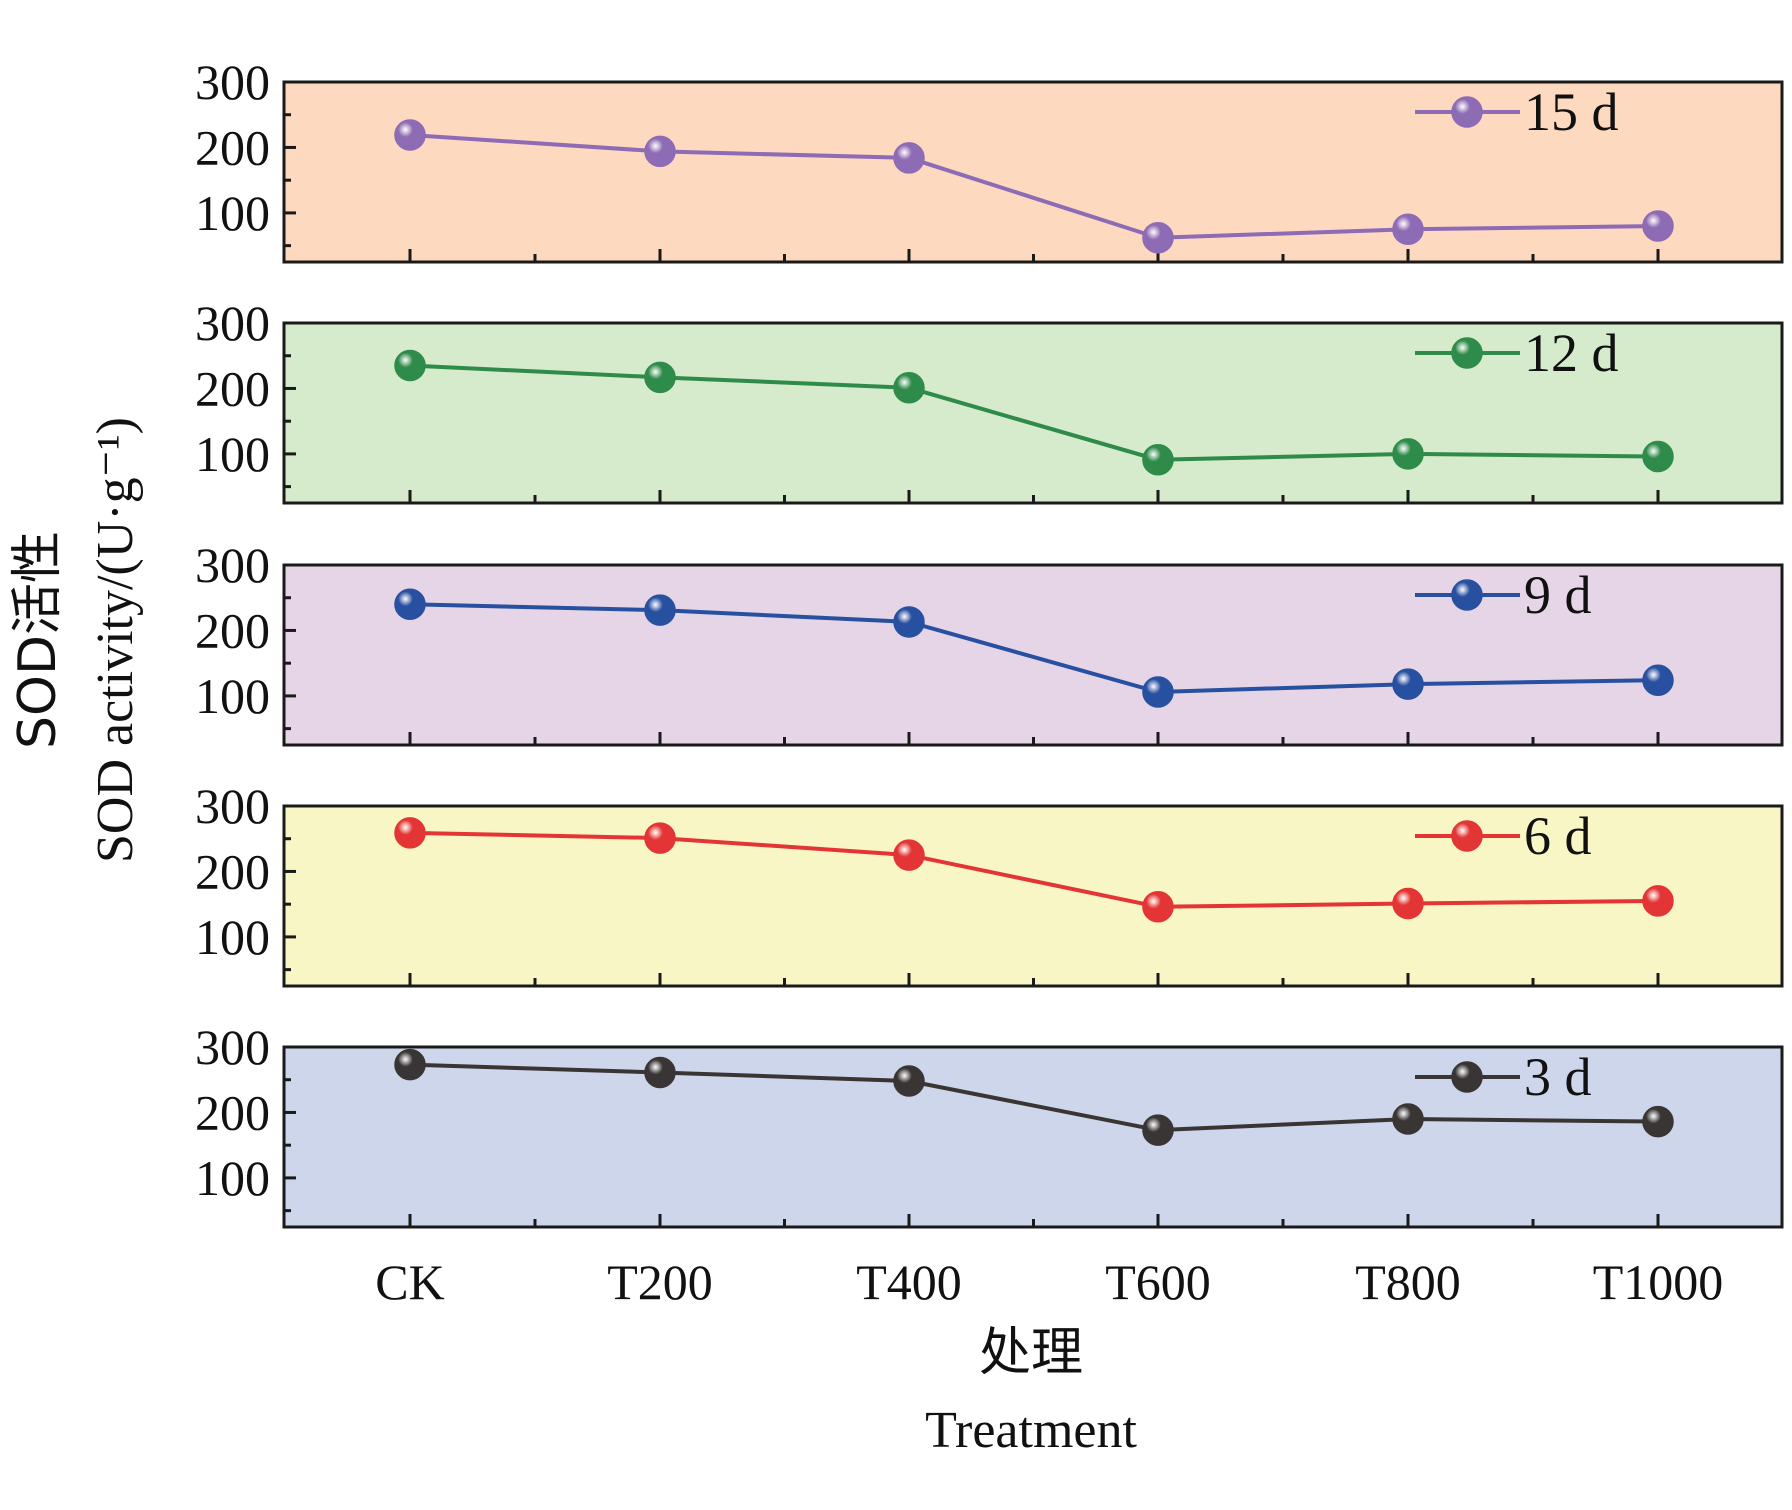 Image resolution: width=1792 pixels, height=1510 pixels. Describe the element at coordinates (115, 640) in the screenshot. I see `y-axis-title-en: SOD activity/(U·g⁻¹)` at that location.